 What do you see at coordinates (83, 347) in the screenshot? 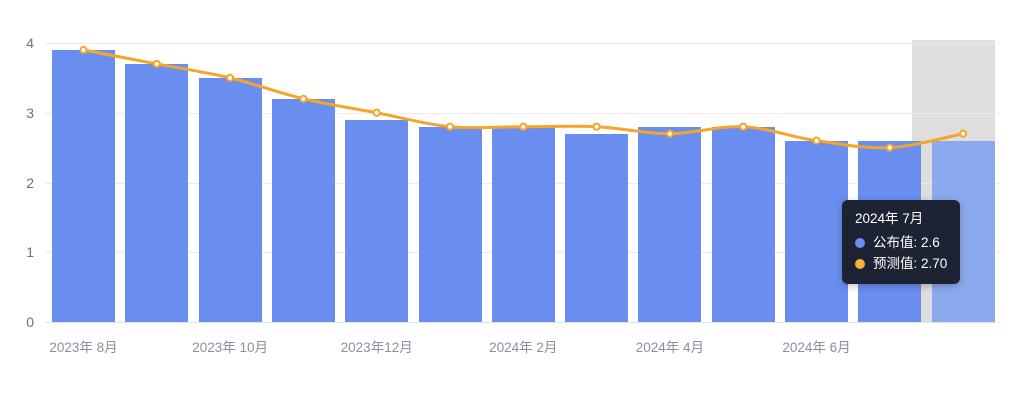
I see `x-axis-tick-label: 2023年 8月` at bounding box center [83, 347].